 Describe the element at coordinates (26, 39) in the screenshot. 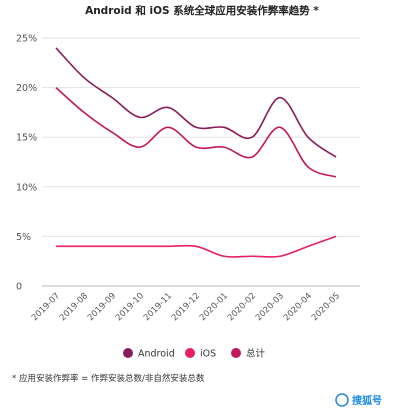

I see `y-tick-label: 25%` at that location.